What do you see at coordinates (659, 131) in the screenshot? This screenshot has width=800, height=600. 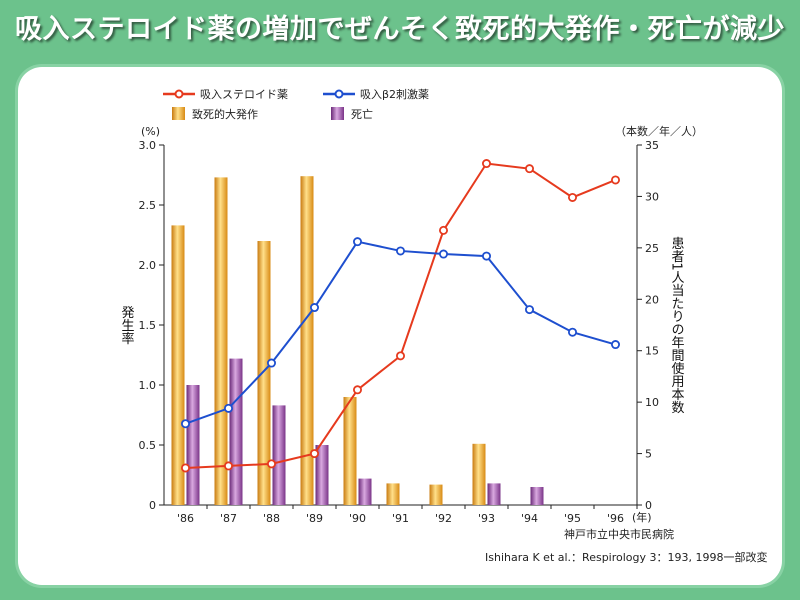 I see `right-axis-unit: （本数／年／人）` at bounding box center [659, 131].